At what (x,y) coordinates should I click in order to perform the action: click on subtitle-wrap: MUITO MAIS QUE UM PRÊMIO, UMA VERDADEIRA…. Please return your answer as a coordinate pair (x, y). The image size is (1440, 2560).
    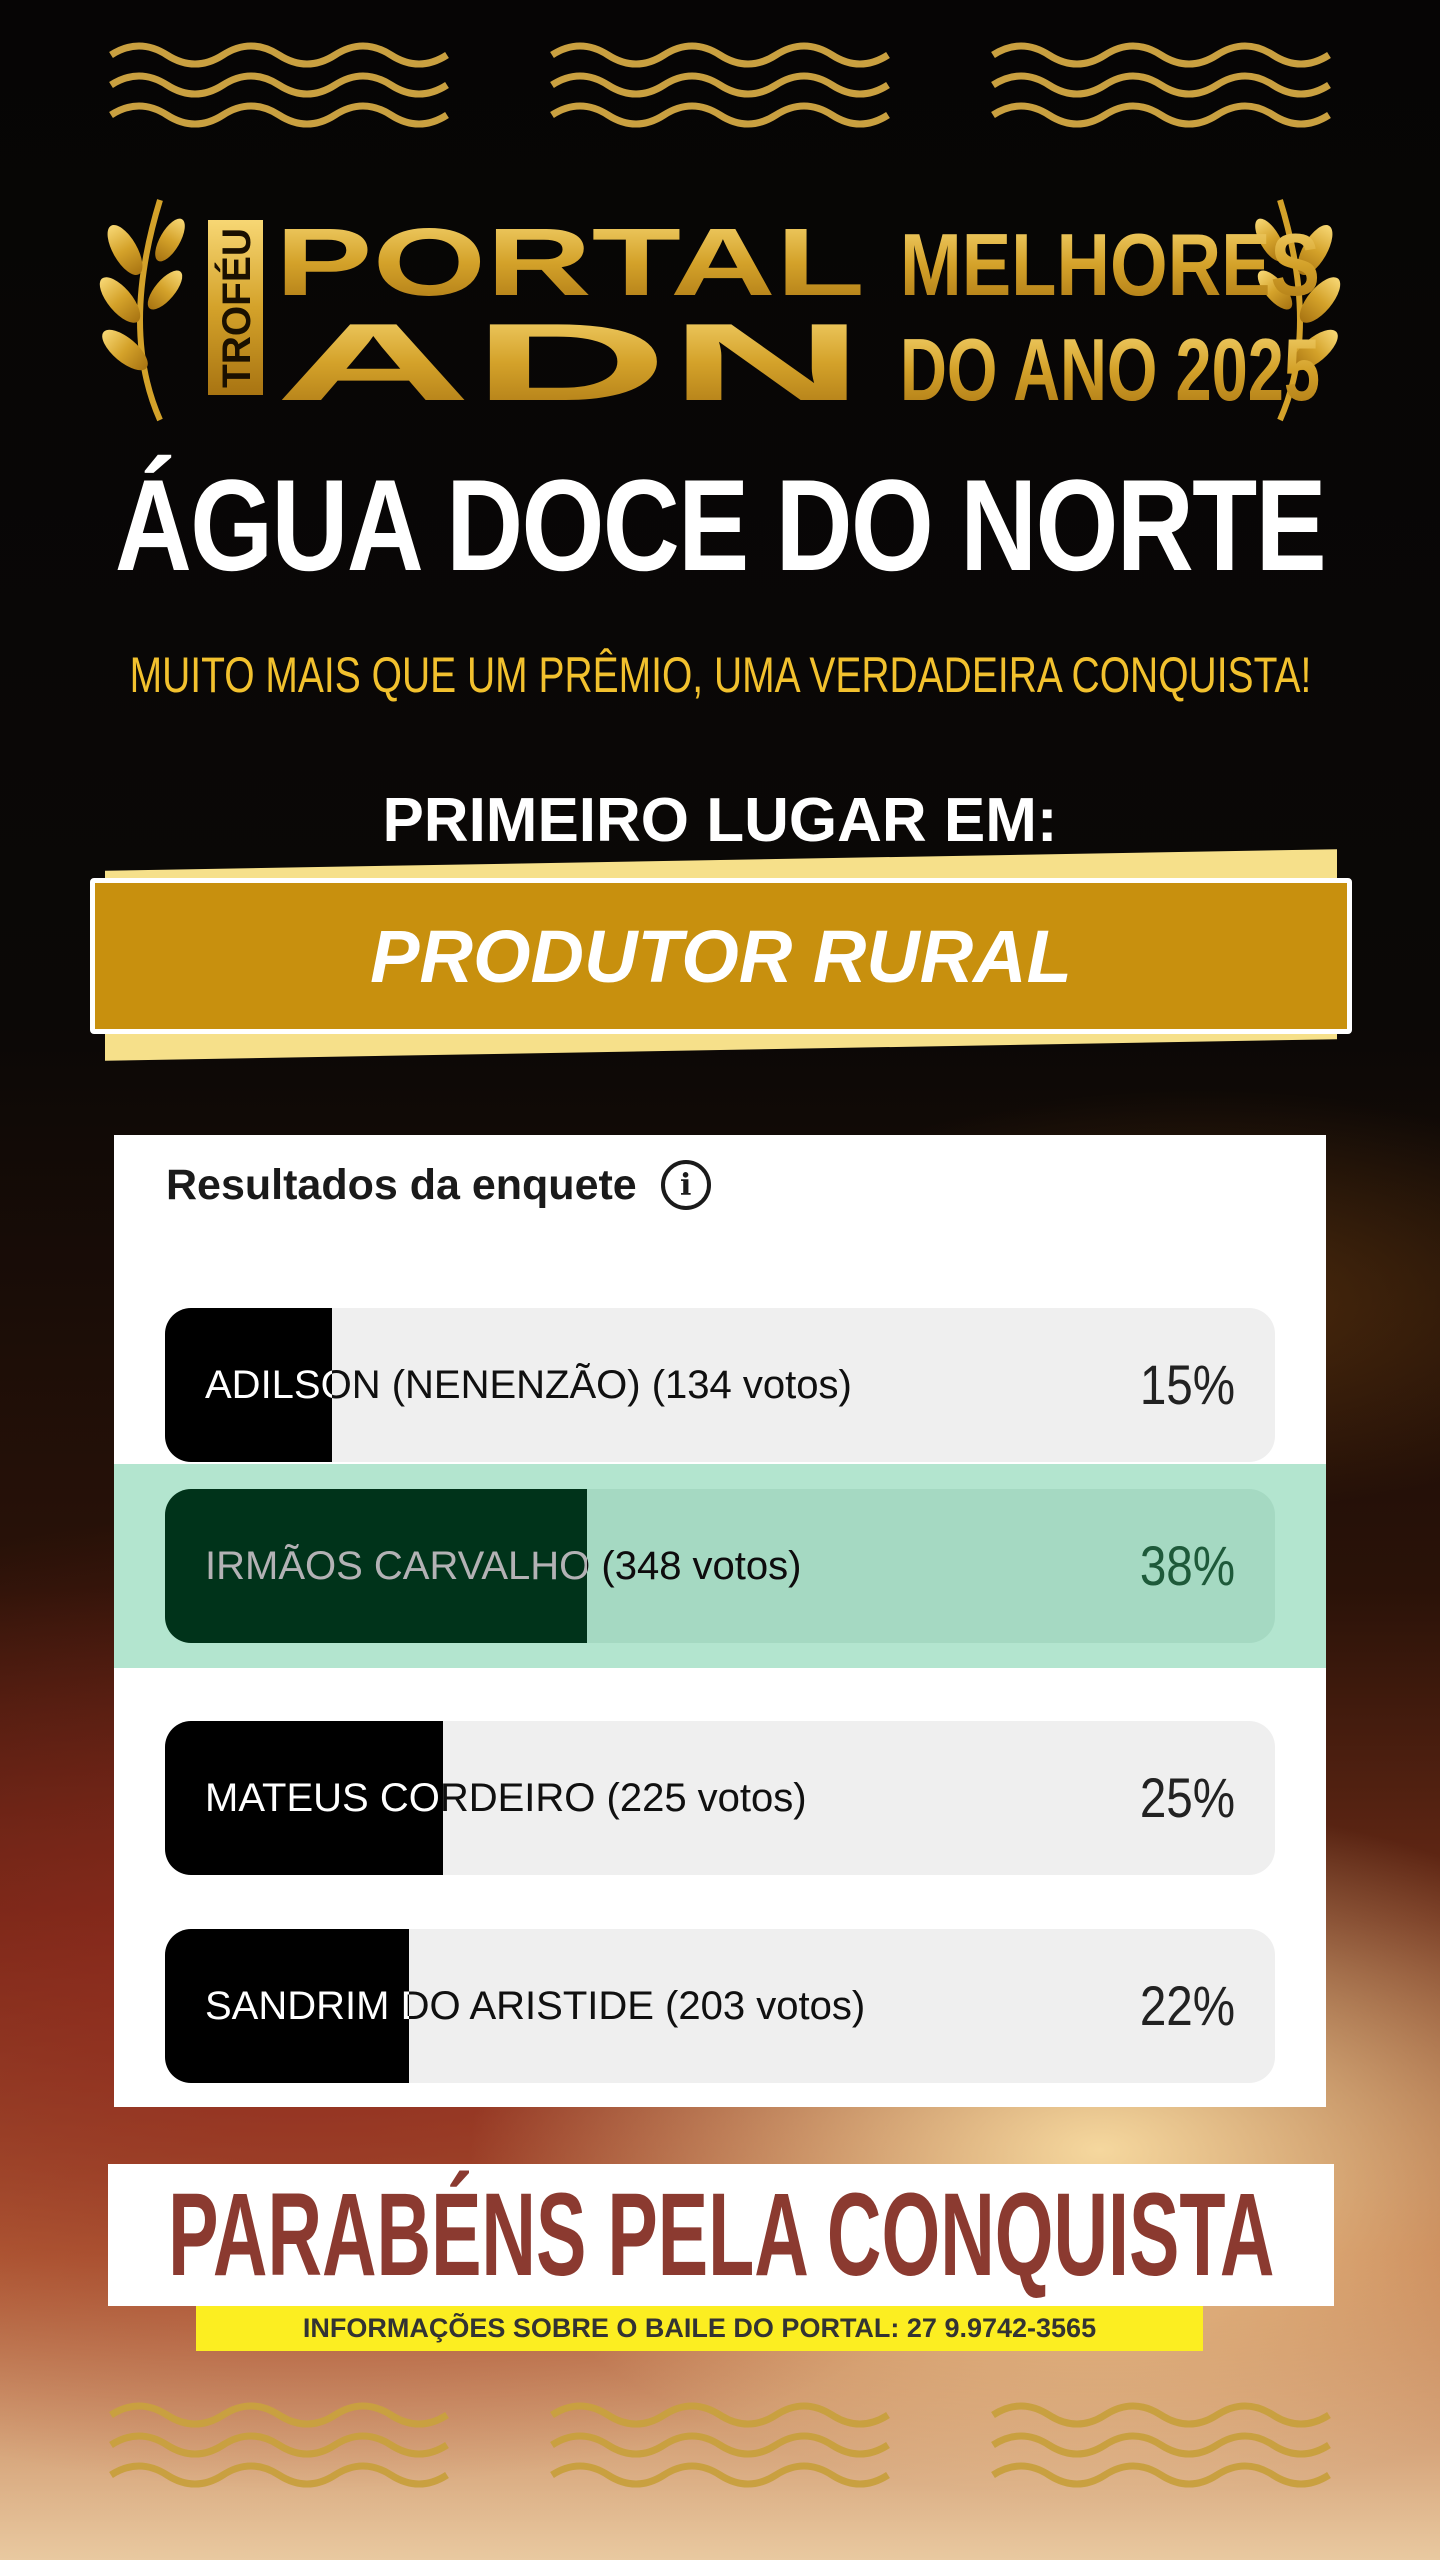
    Looking at the image, I should click on (720, 675).